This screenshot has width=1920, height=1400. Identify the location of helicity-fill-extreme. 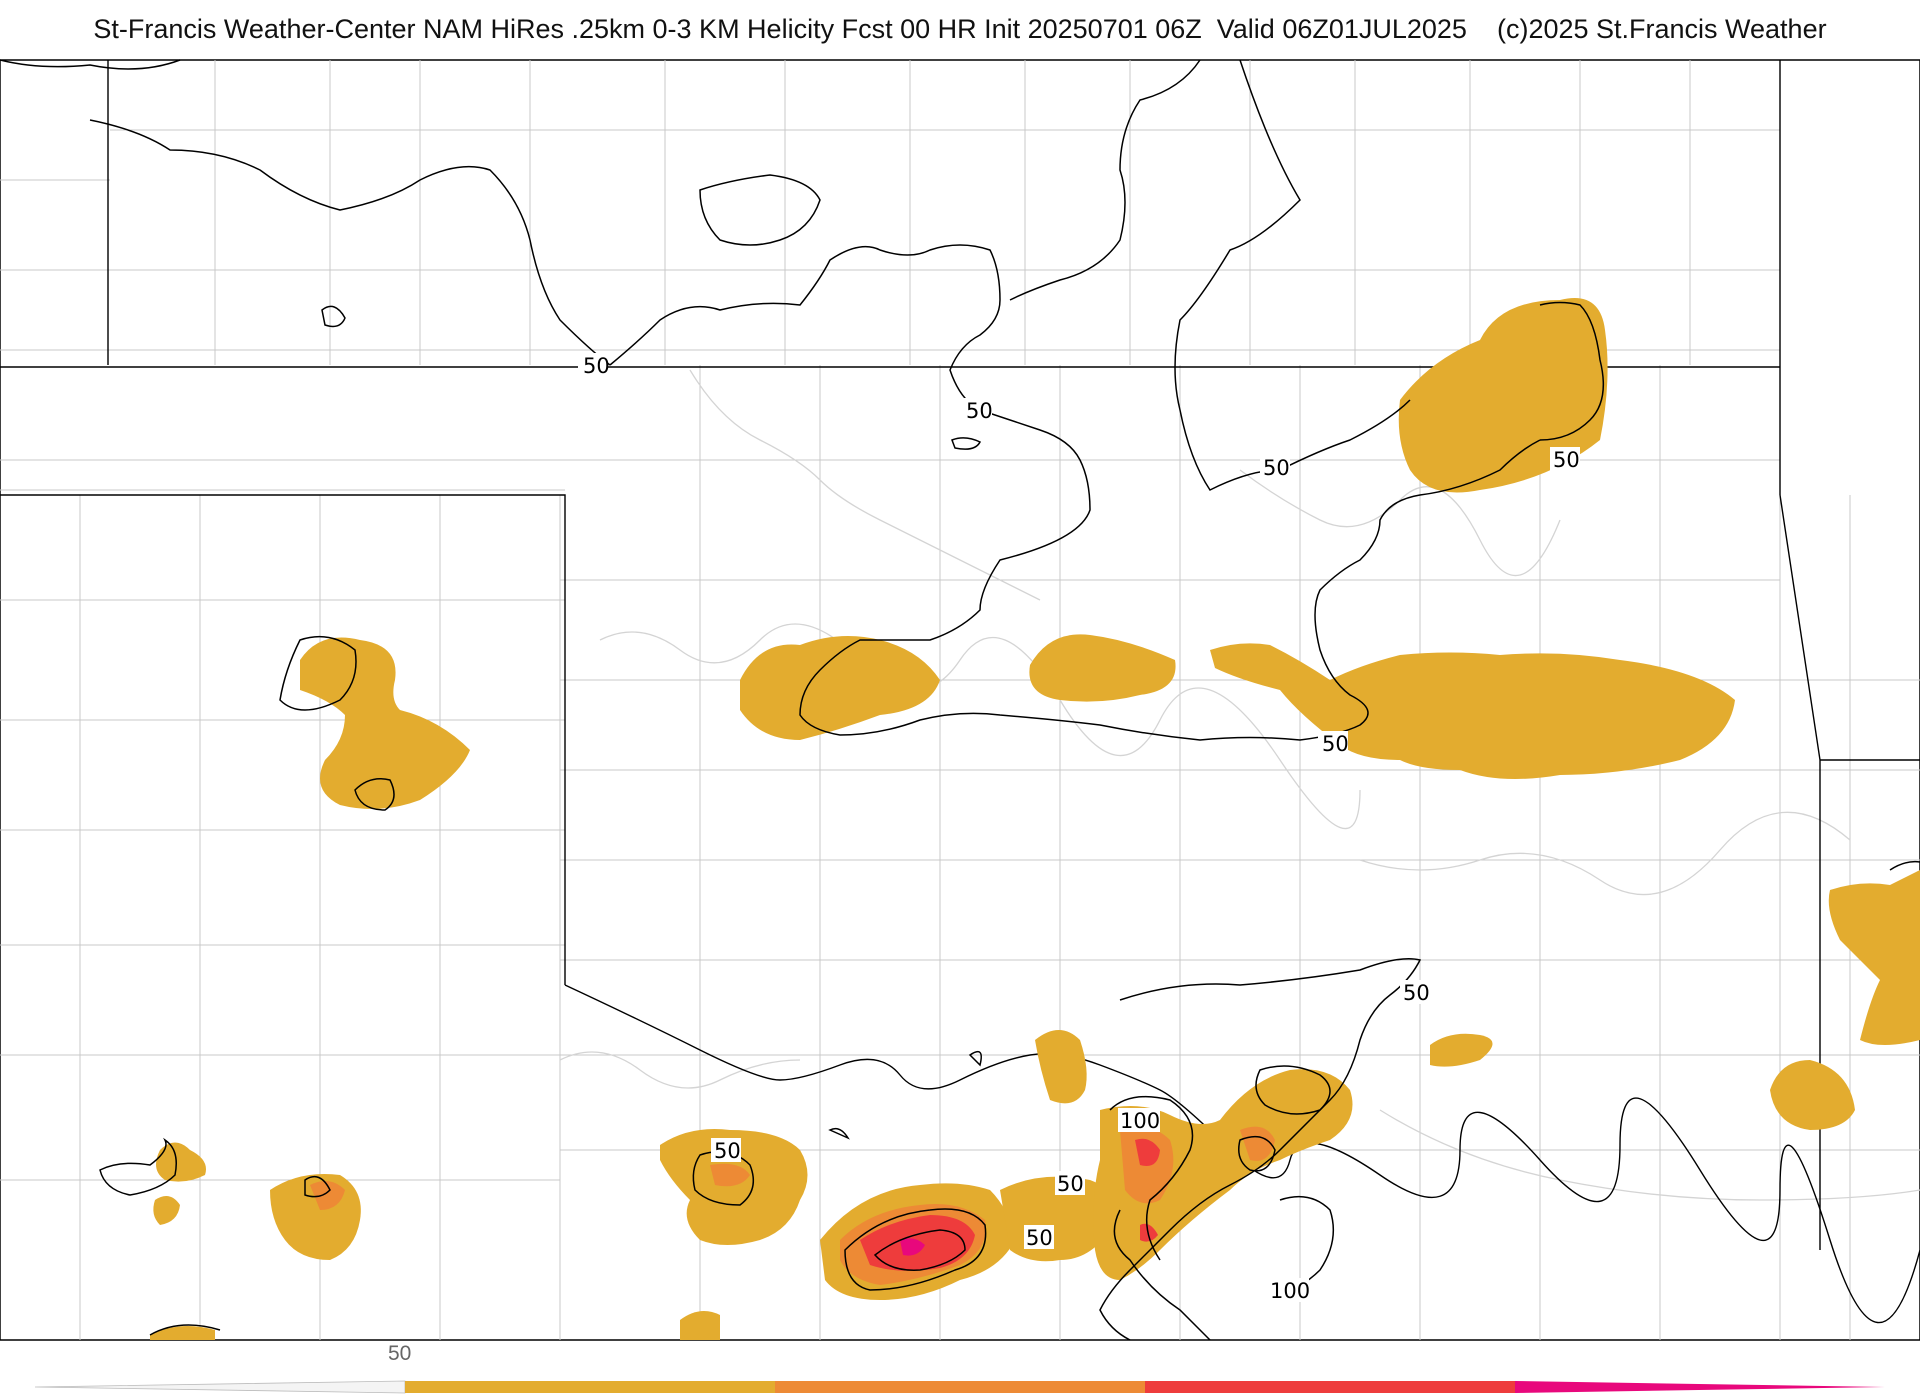
(912, 1247).